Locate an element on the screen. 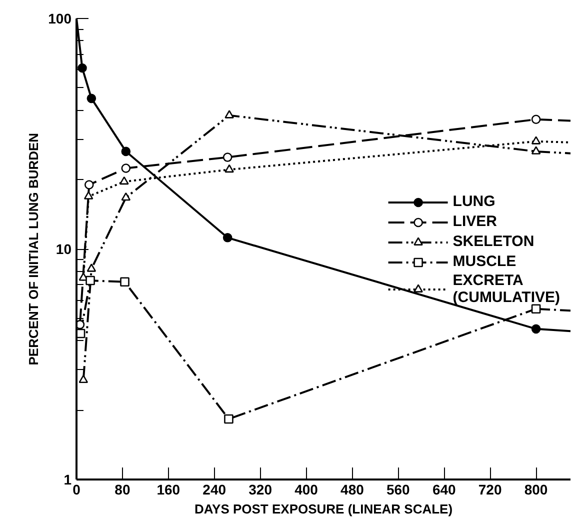  legend-label: SKELETON is located at coordinates (493, 241).